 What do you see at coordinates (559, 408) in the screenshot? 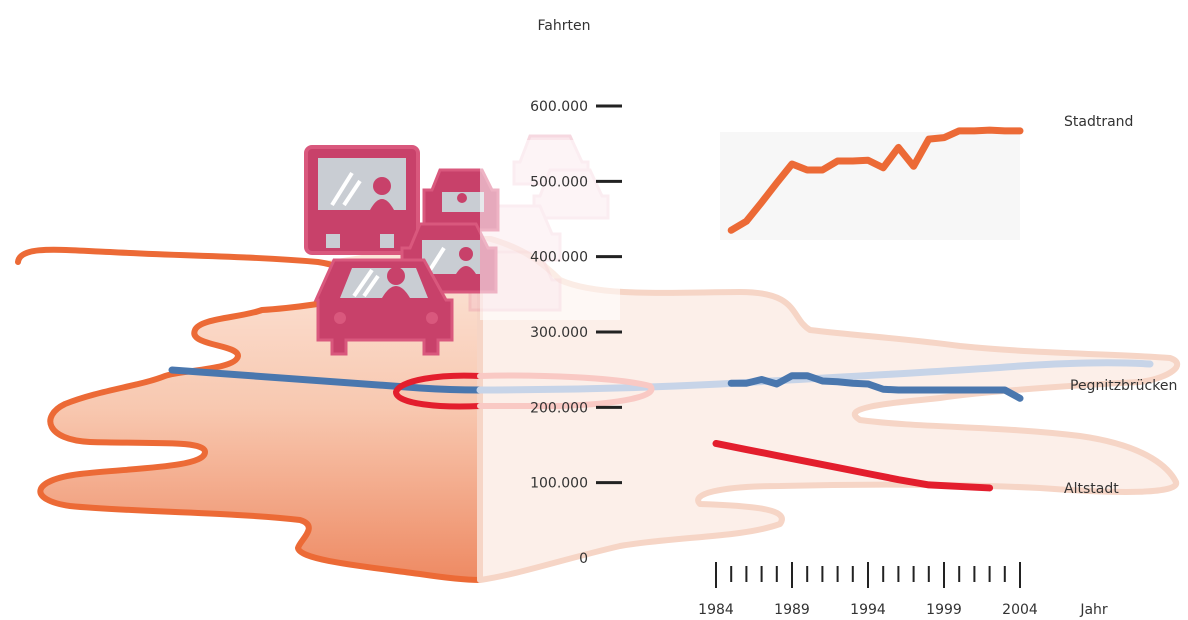
I see `y-tick-label: 200.000` at bounding box center [559, 408].